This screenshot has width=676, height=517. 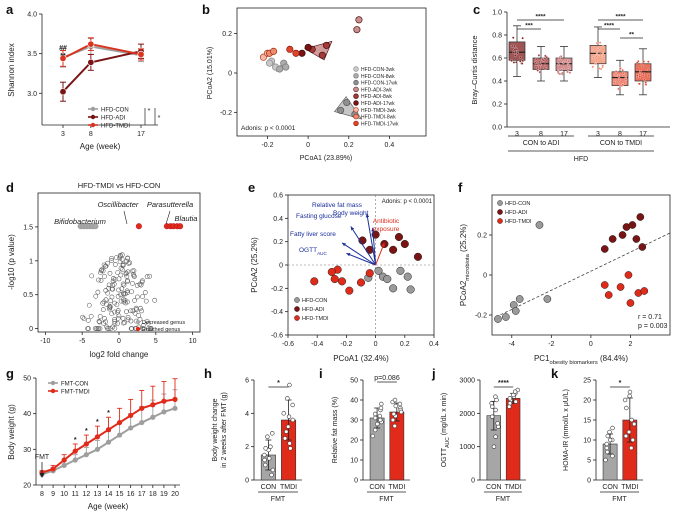 What do you see at coordinates (32, 15) in the screenshot?
I see `y-tick-label: 4.0` at bounding box center [32, 15].